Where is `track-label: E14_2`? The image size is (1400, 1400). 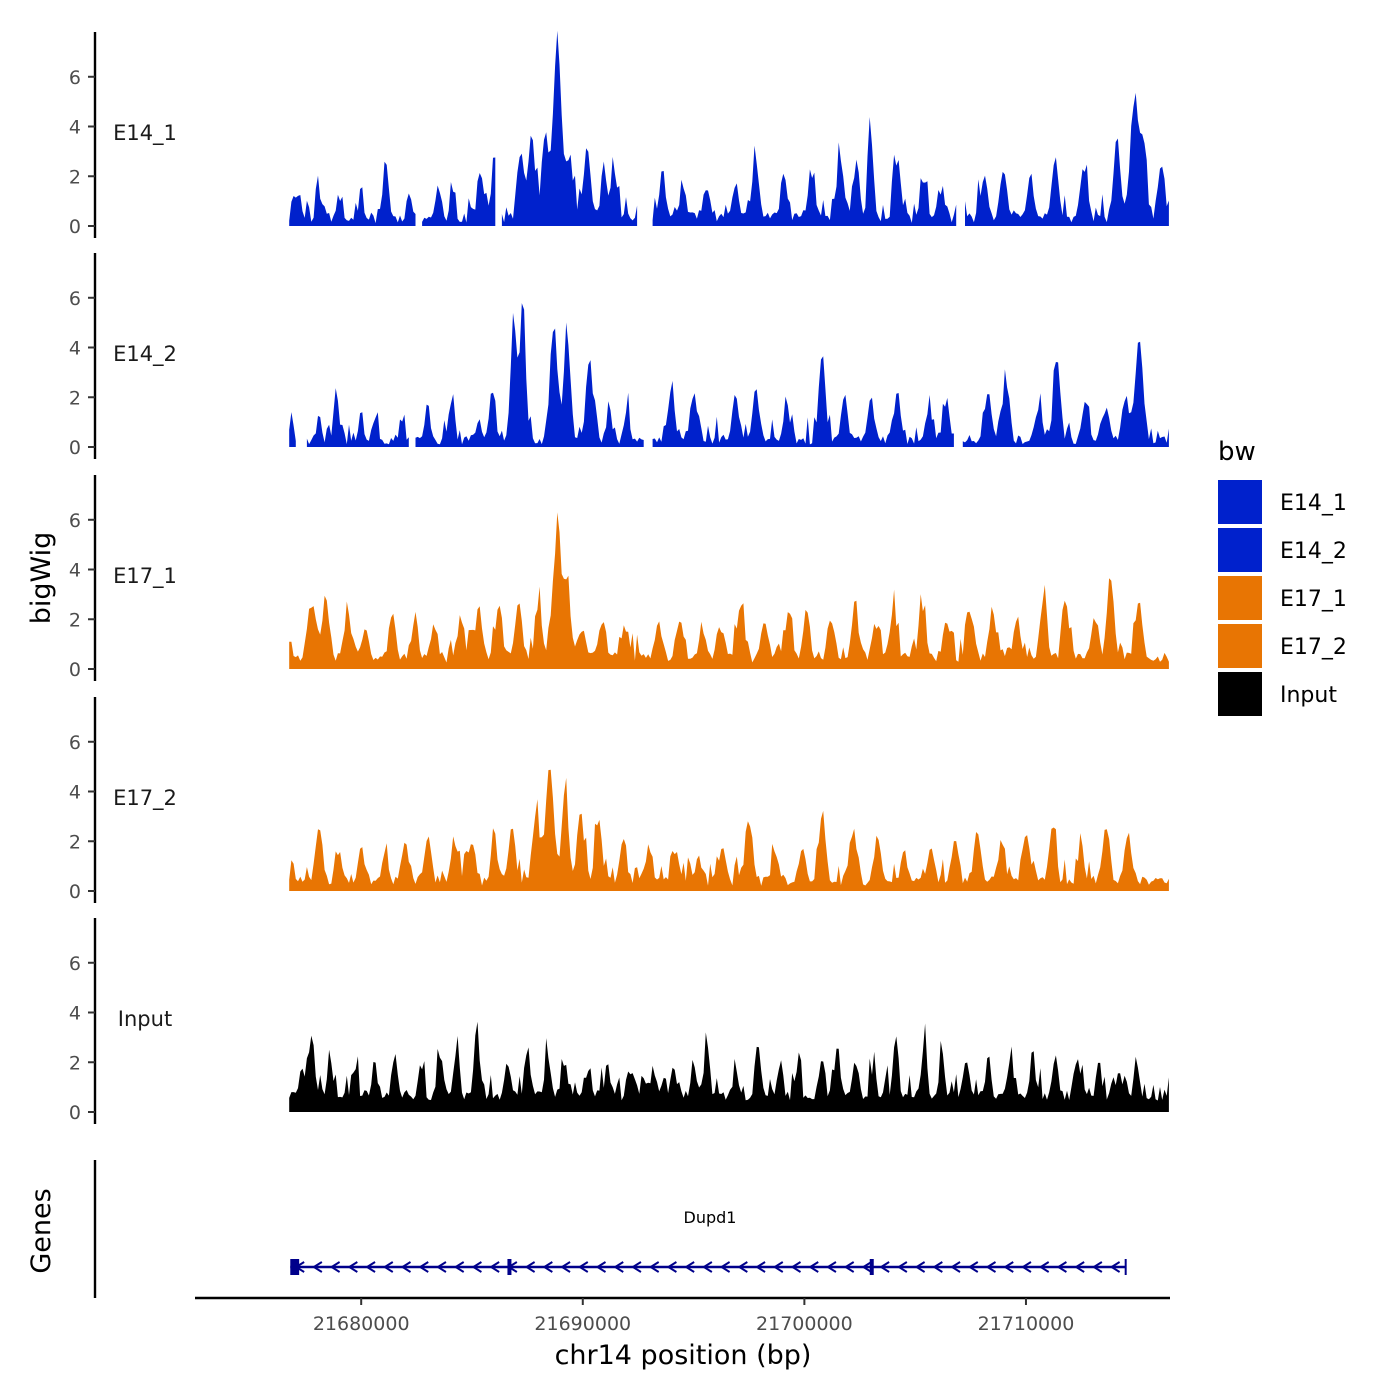 track-label: E14_2 is located at coordinates (145, 354).